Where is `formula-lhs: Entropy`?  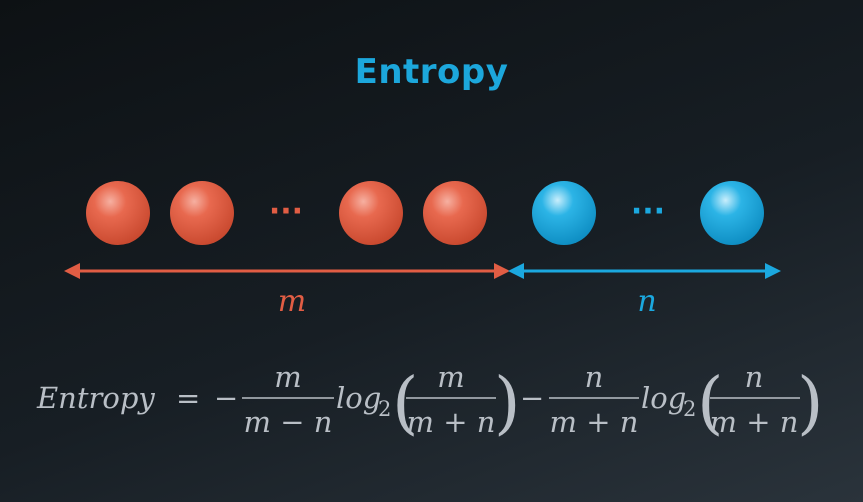
formula-lhs: Entropy is located at coordinates (95, 398).